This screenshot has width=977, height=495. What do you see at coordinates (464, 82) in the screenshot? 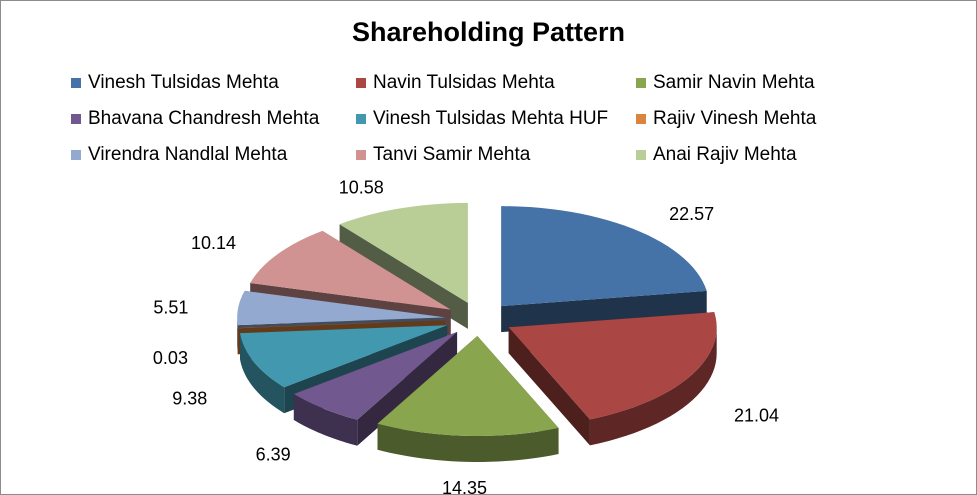
I see `legend-label: Navin Tulsidas Mehta` at bounding box center [464, 82].